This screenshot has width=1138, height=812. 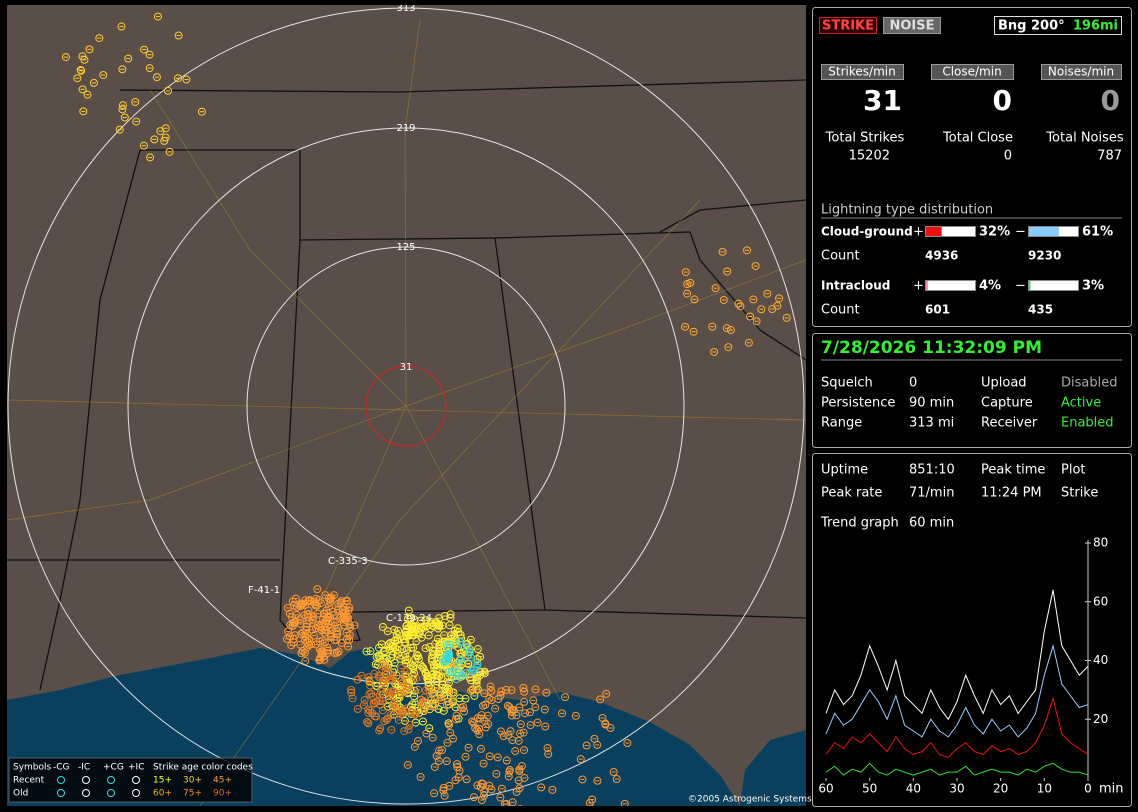 I want to click on sign: +, so click(x=918, y=232).